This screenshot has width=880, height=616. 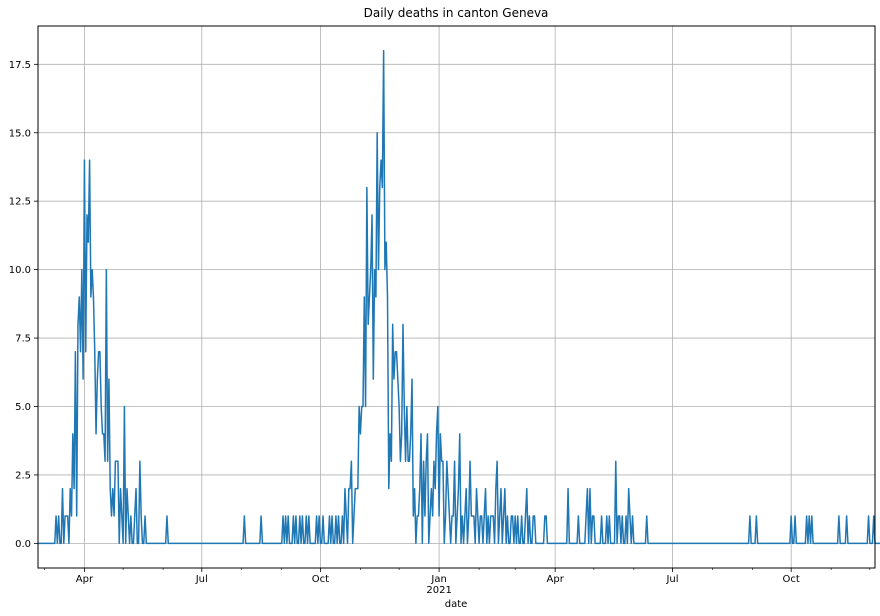 I want to click on x-tick-sublabel-3: 2021, so click(x=438, y=590).